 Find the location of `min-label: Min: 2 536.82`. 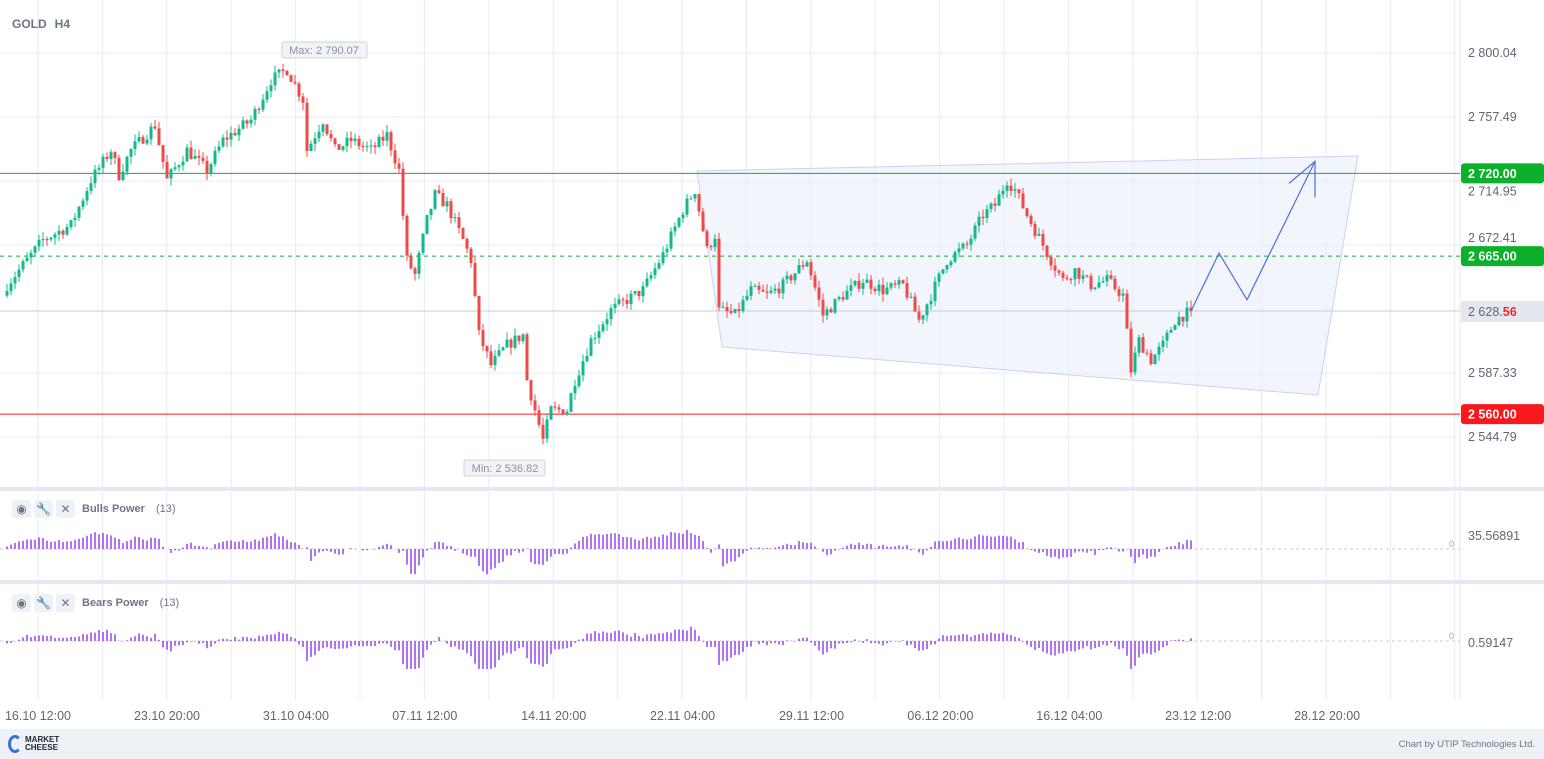

min-label: Min: 2 536.82 is located at coordinates (504, 468).